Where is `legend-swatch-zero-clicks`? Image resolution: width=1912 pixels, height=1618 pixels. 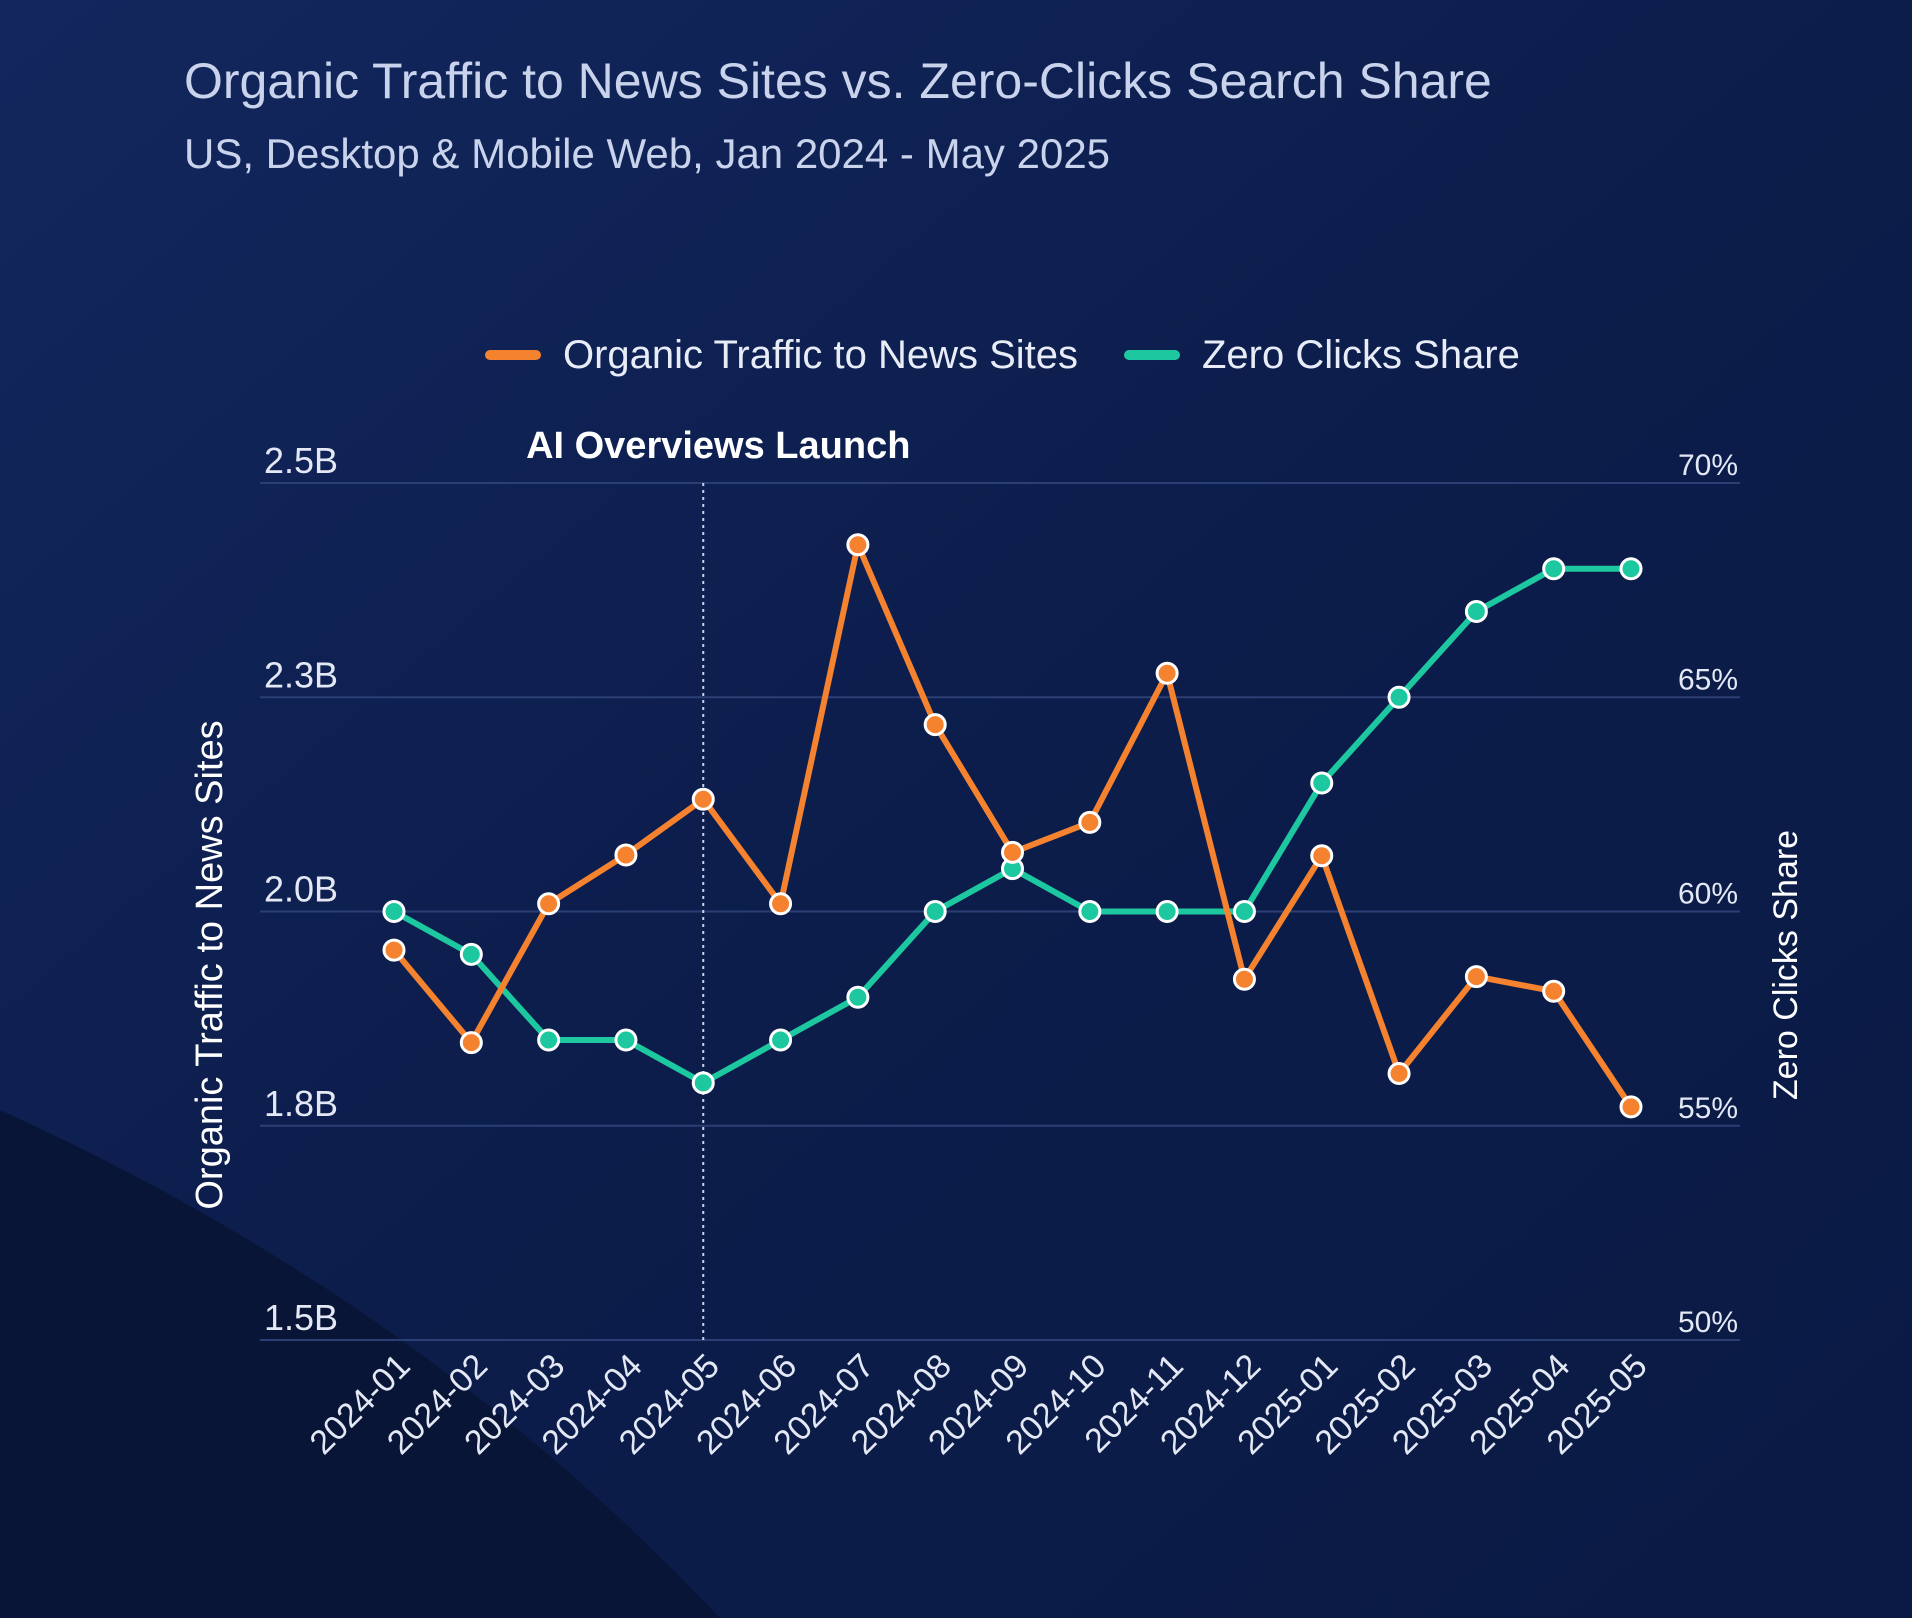
legend-swatch-zero-clicks is located at coordinates (1152, 355).